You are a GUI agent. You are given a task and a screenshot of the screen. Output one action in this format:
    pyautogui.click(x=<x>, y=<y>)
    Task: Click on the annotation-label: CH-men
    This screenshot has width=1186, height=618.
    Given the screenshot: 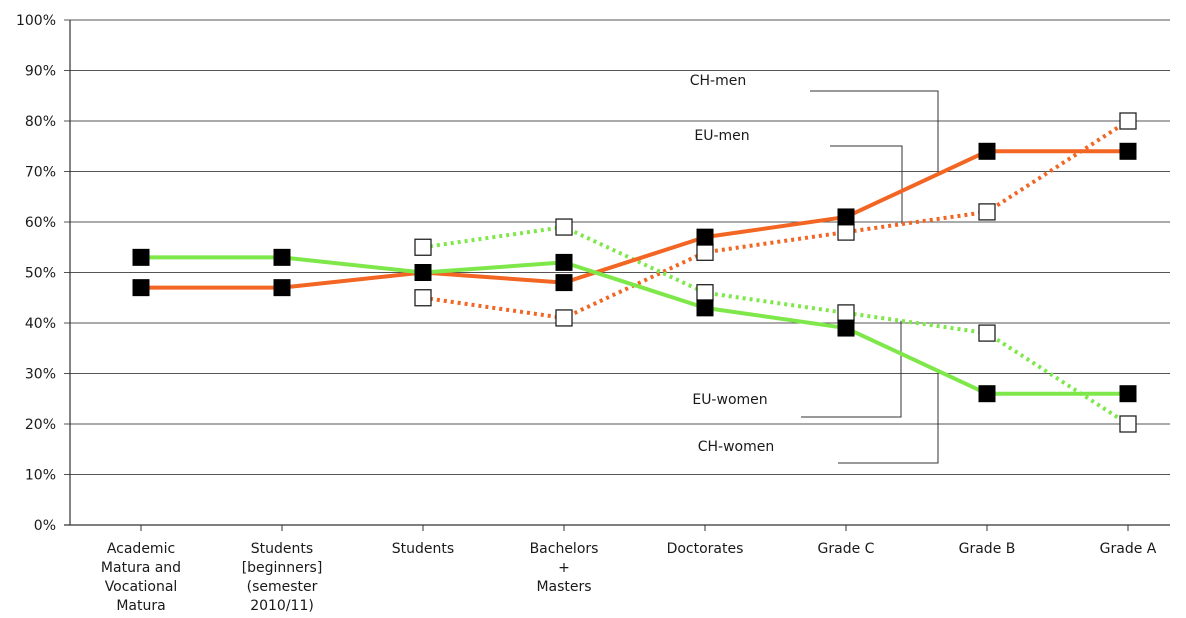 What is the action you would take?
    pyautogui.click(x=718, y=81)
    